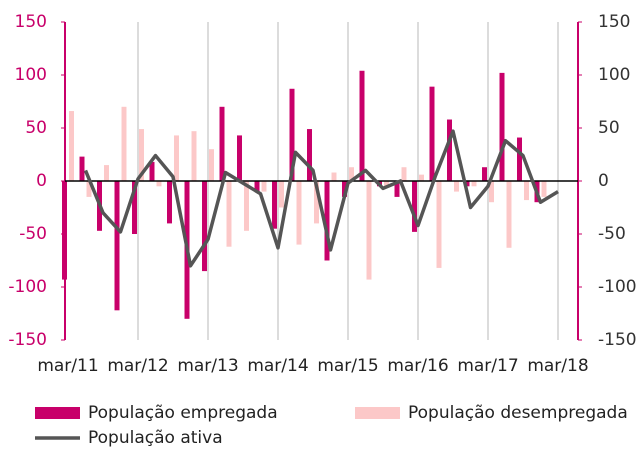  What do you see at coordinates (277, 366) in the screenshot?
I see `x-tick-label: mar/14` at bounding box center [277, 366].